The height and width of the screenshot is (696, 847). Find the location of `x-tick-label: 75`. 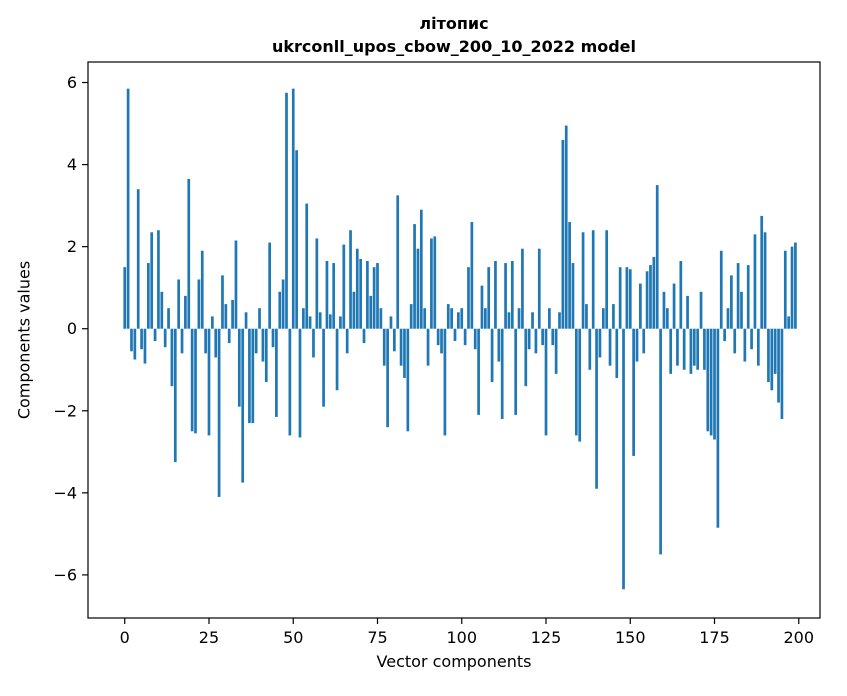

x-tick-label: 75 is located at coordinates (377, 637).